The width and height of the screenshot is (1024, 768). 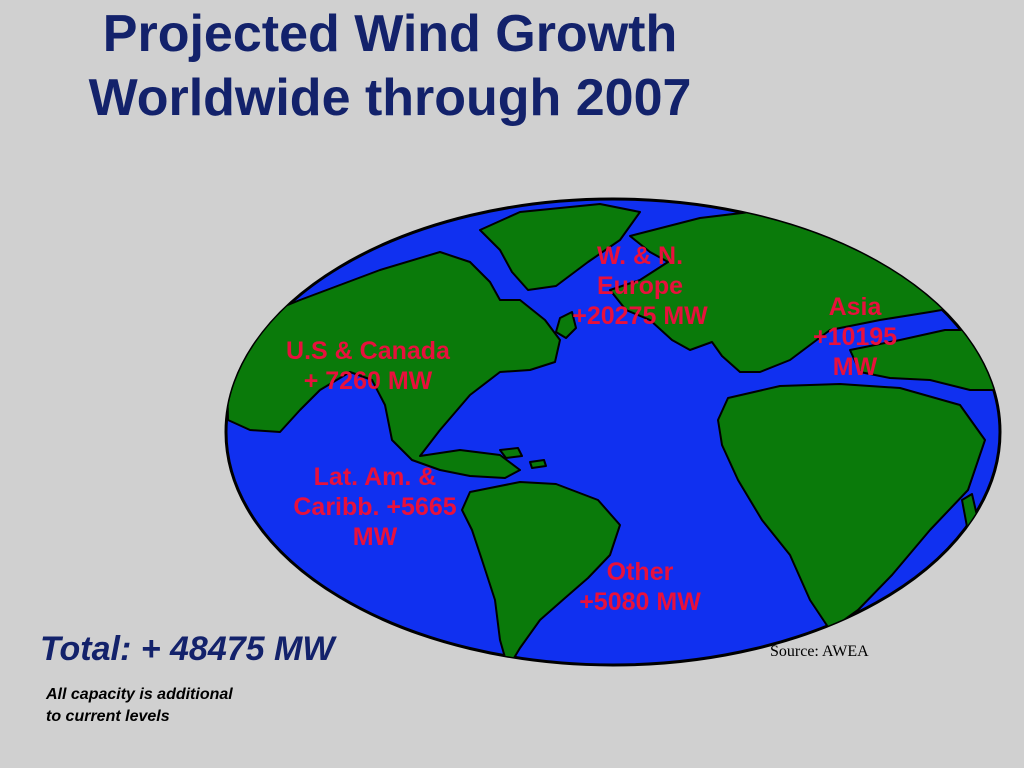 I want to click on asia-landmass, so click(x=924, y=360).